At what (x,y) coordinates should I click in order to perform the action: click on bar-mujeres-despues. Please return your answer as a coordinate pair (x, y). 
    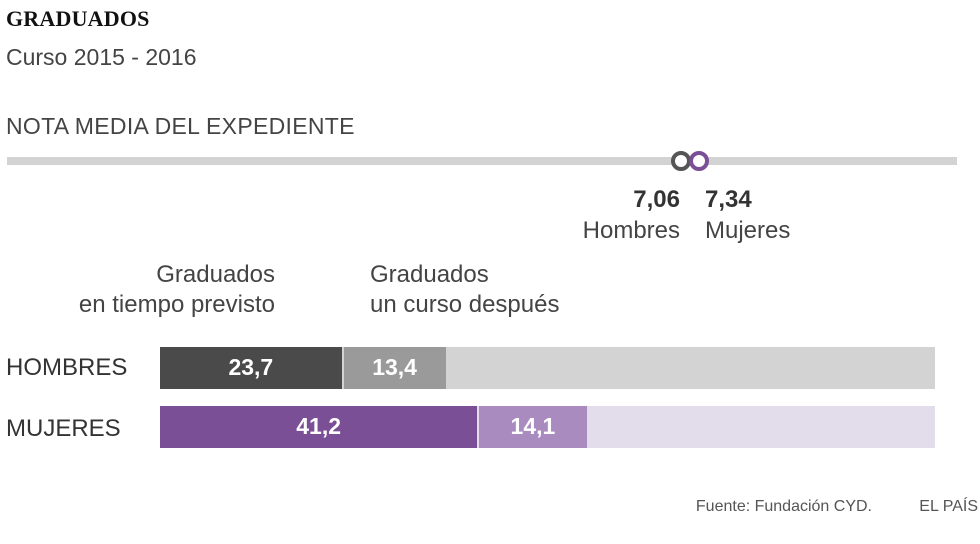
    Looking at the image, I should click on (533, 427).